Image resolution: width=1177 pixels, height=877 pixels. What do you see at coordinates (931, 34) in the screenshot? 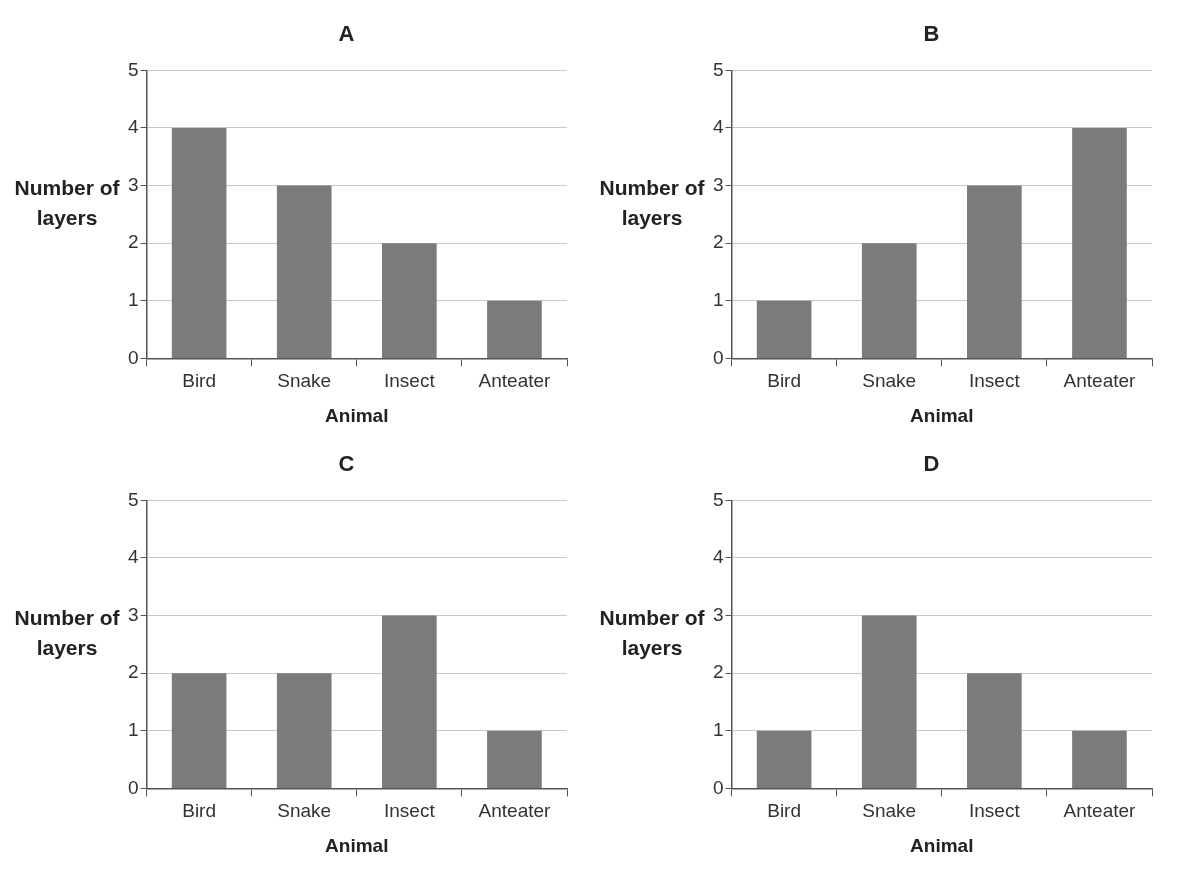
I see `chart-title: B` at bounding box center [931, 34].